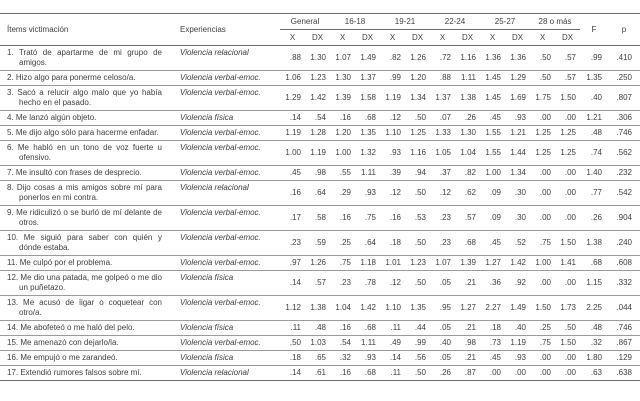 This screenshot has height=401, width=640. What do you see at coordinates (89, 118) in the screenshot?
I see `item-cell: 4. Me lanzó algún objeto.` at bounding box center [89, 118].